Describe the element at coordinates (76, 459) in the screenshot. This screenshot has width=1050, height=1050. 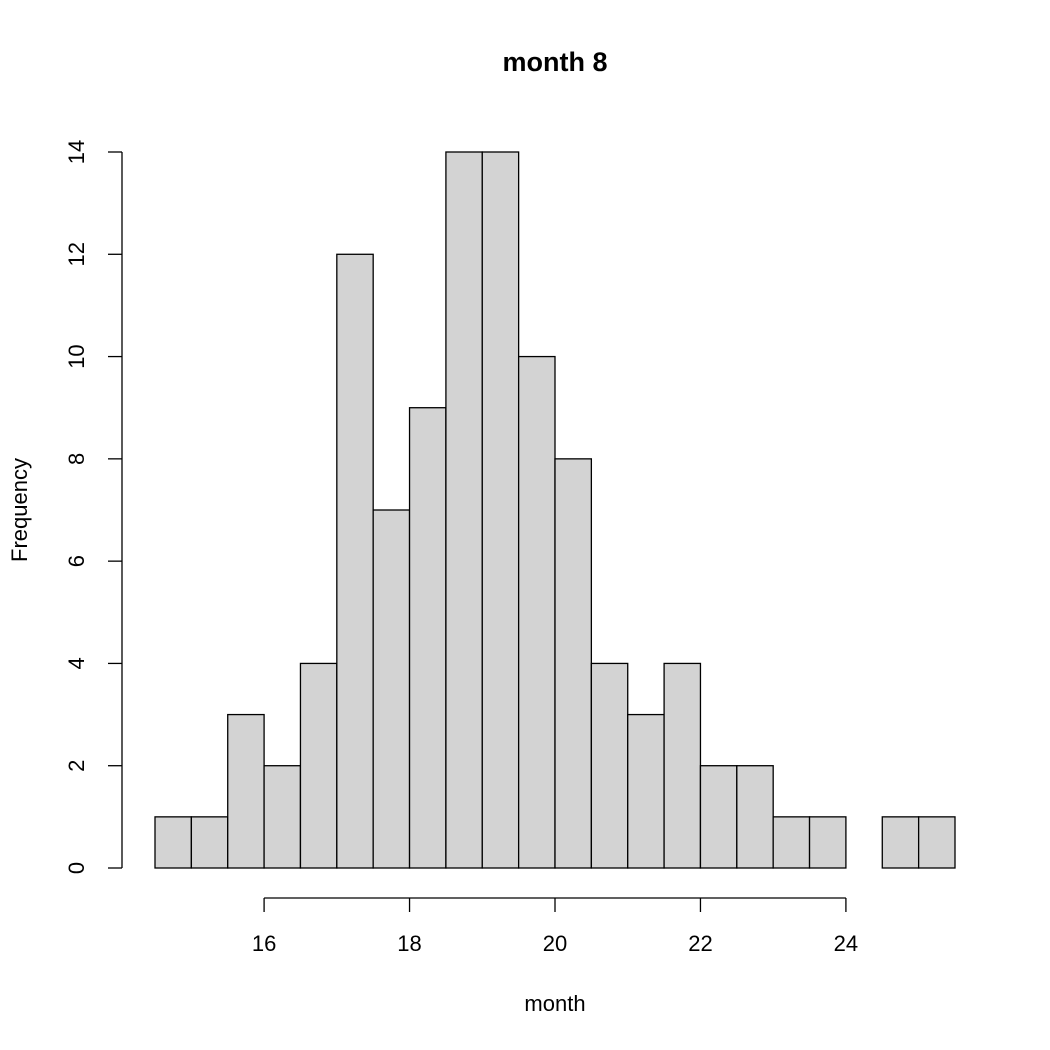
I see `y-tick-label: 8` at that location.